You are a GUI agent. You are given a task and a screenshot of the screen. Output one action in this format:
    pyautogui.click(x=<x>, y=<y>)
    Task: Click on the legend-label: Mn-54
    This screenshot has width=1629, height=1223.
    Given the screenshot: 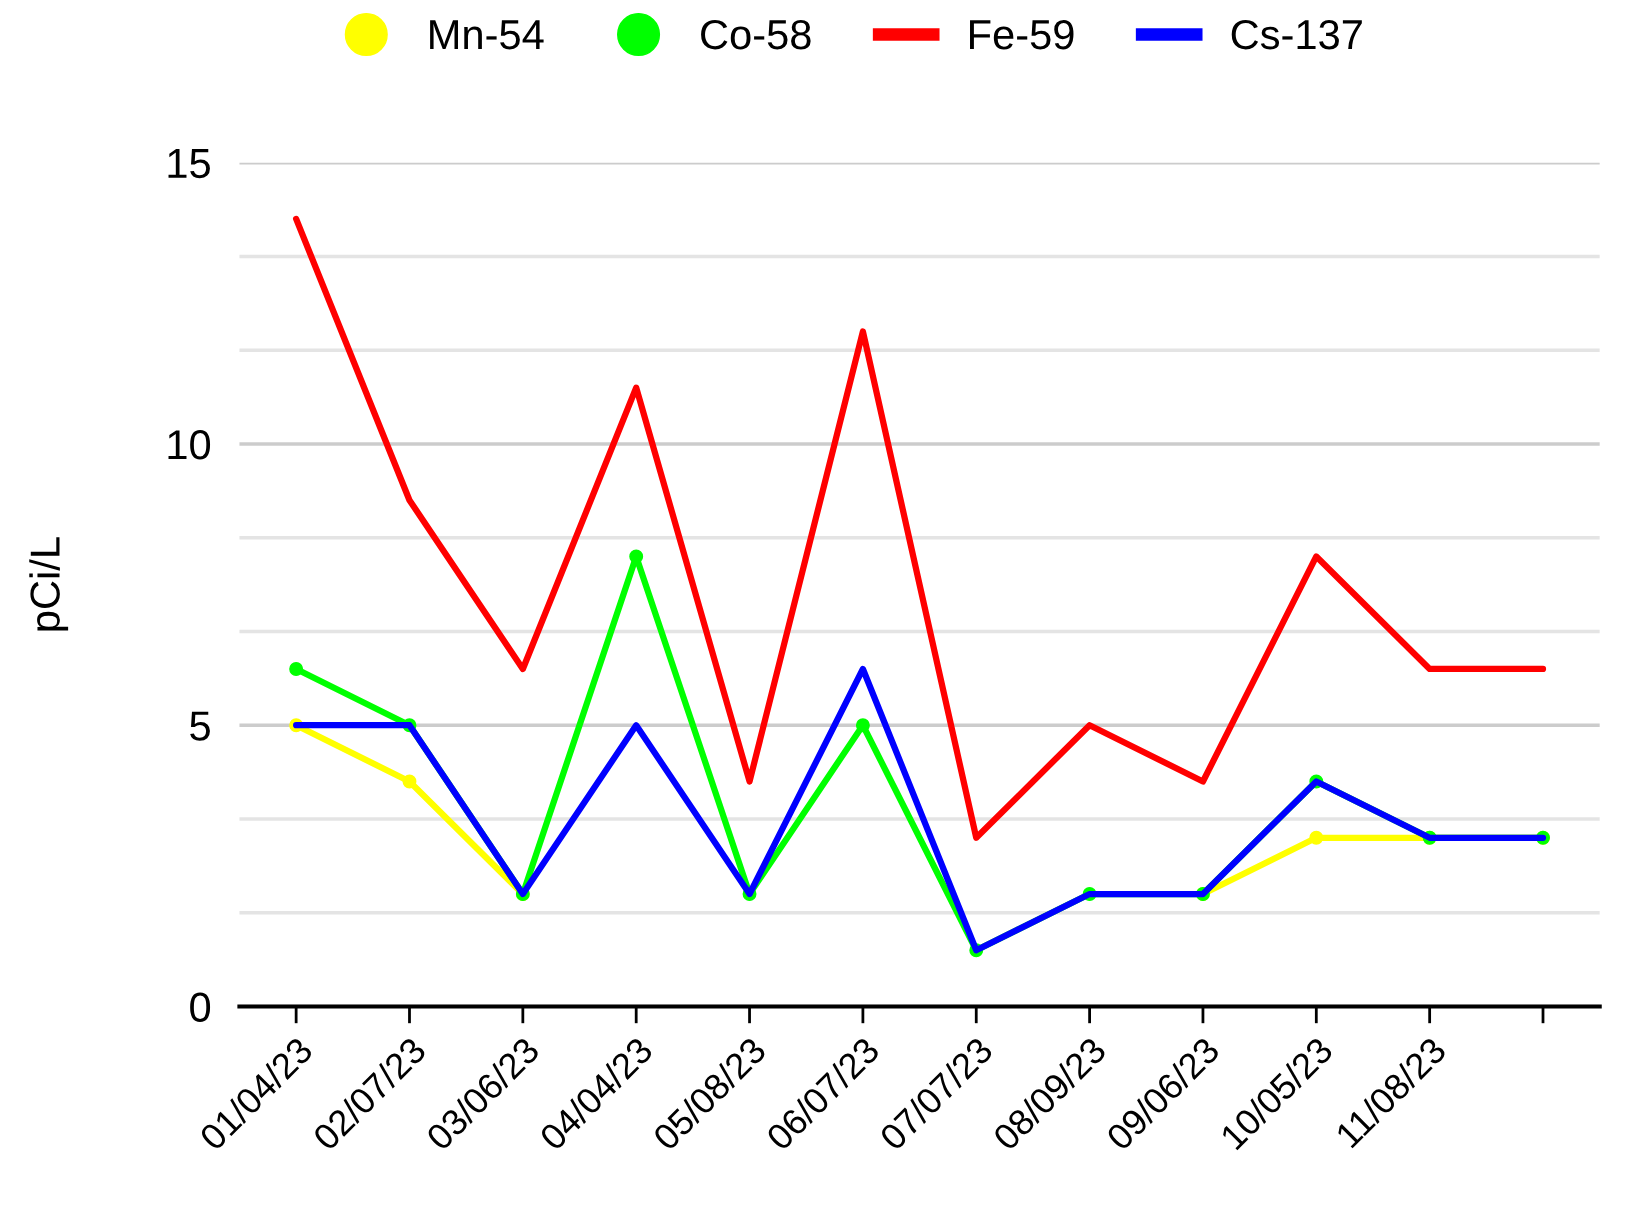 What is the action you would take?
    pyautogui.click(x=487, y=35)
    